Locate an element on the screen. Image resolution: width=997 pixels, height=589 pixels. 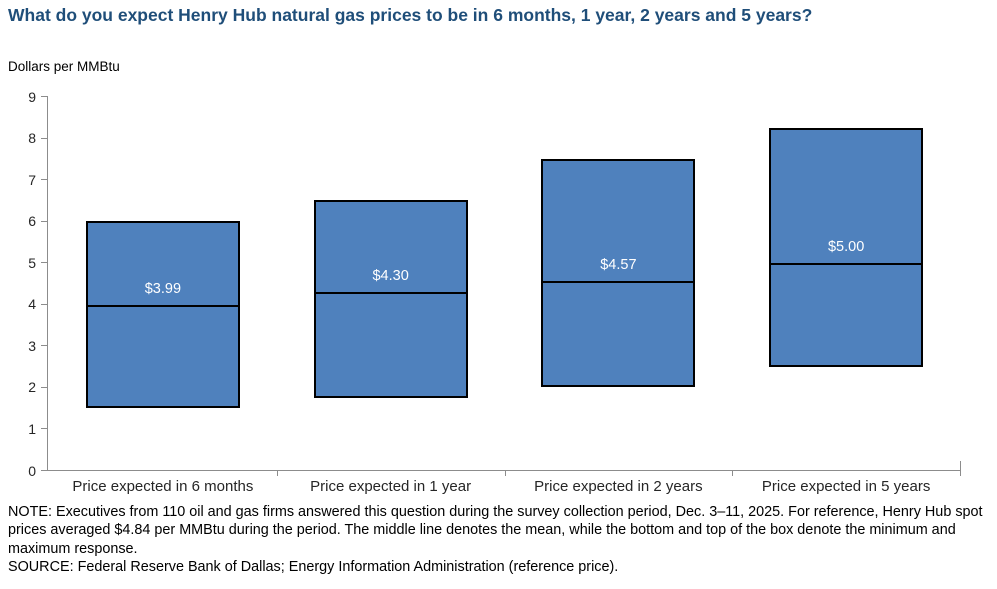
mean-value-label: $4.57 is located at coordinates (618, 264).